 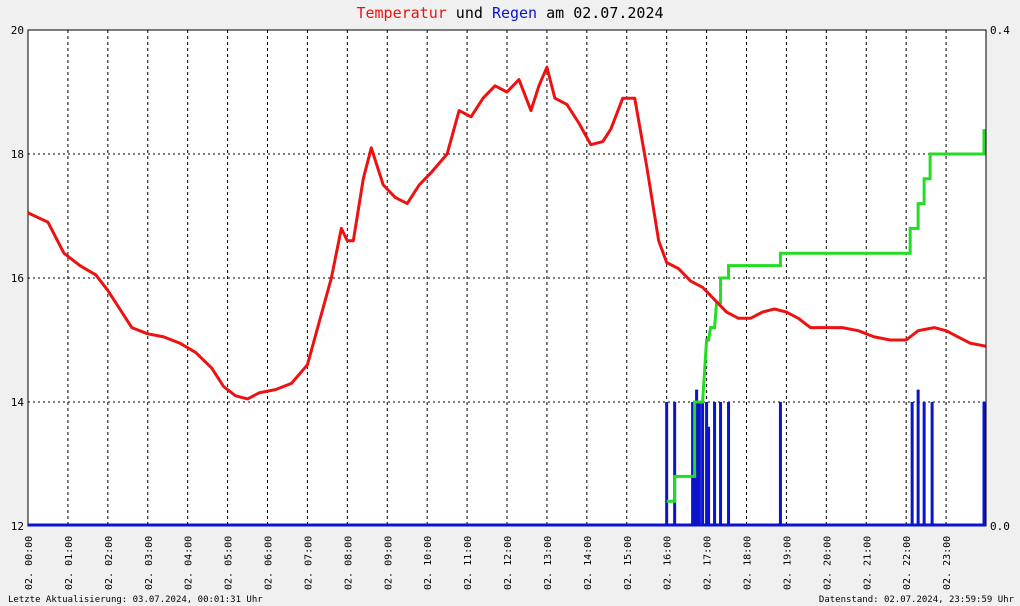 I want to click on x-tick-label: 02. 05:00, so click(x=229, y=563).